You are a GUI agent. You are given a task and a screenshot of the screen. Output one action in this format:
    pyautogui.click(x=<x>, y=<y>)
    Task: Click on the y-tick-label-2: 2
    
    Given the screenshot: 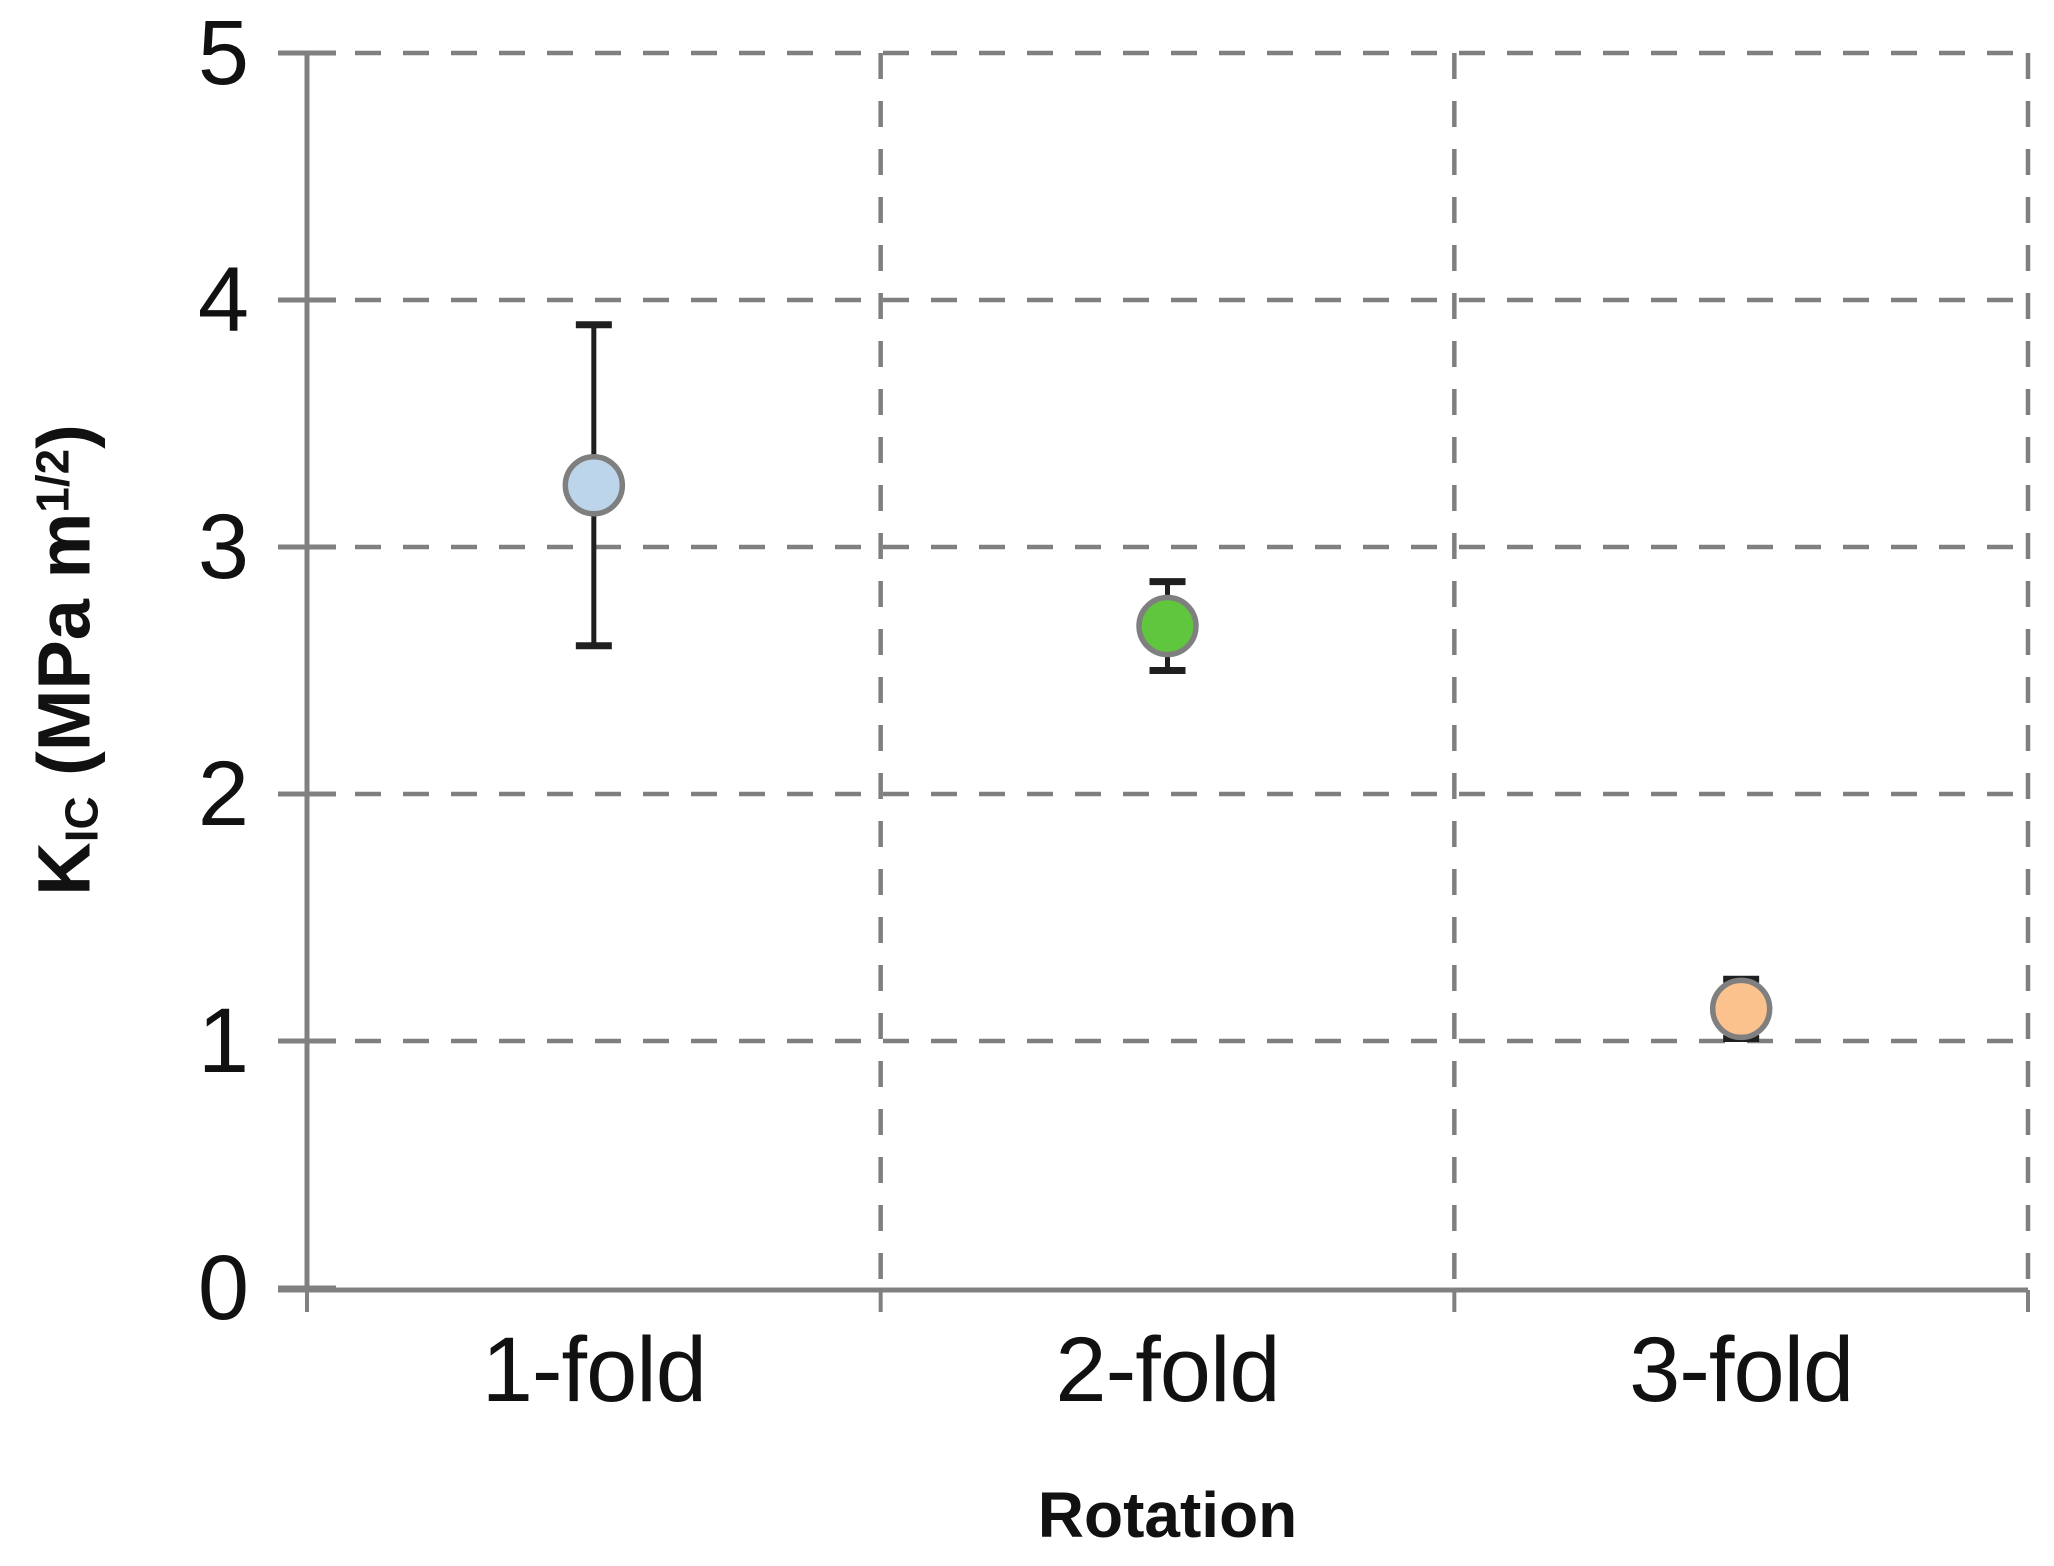 What is the action you would take?
    pyautogui.click(x=223, y=794)
    